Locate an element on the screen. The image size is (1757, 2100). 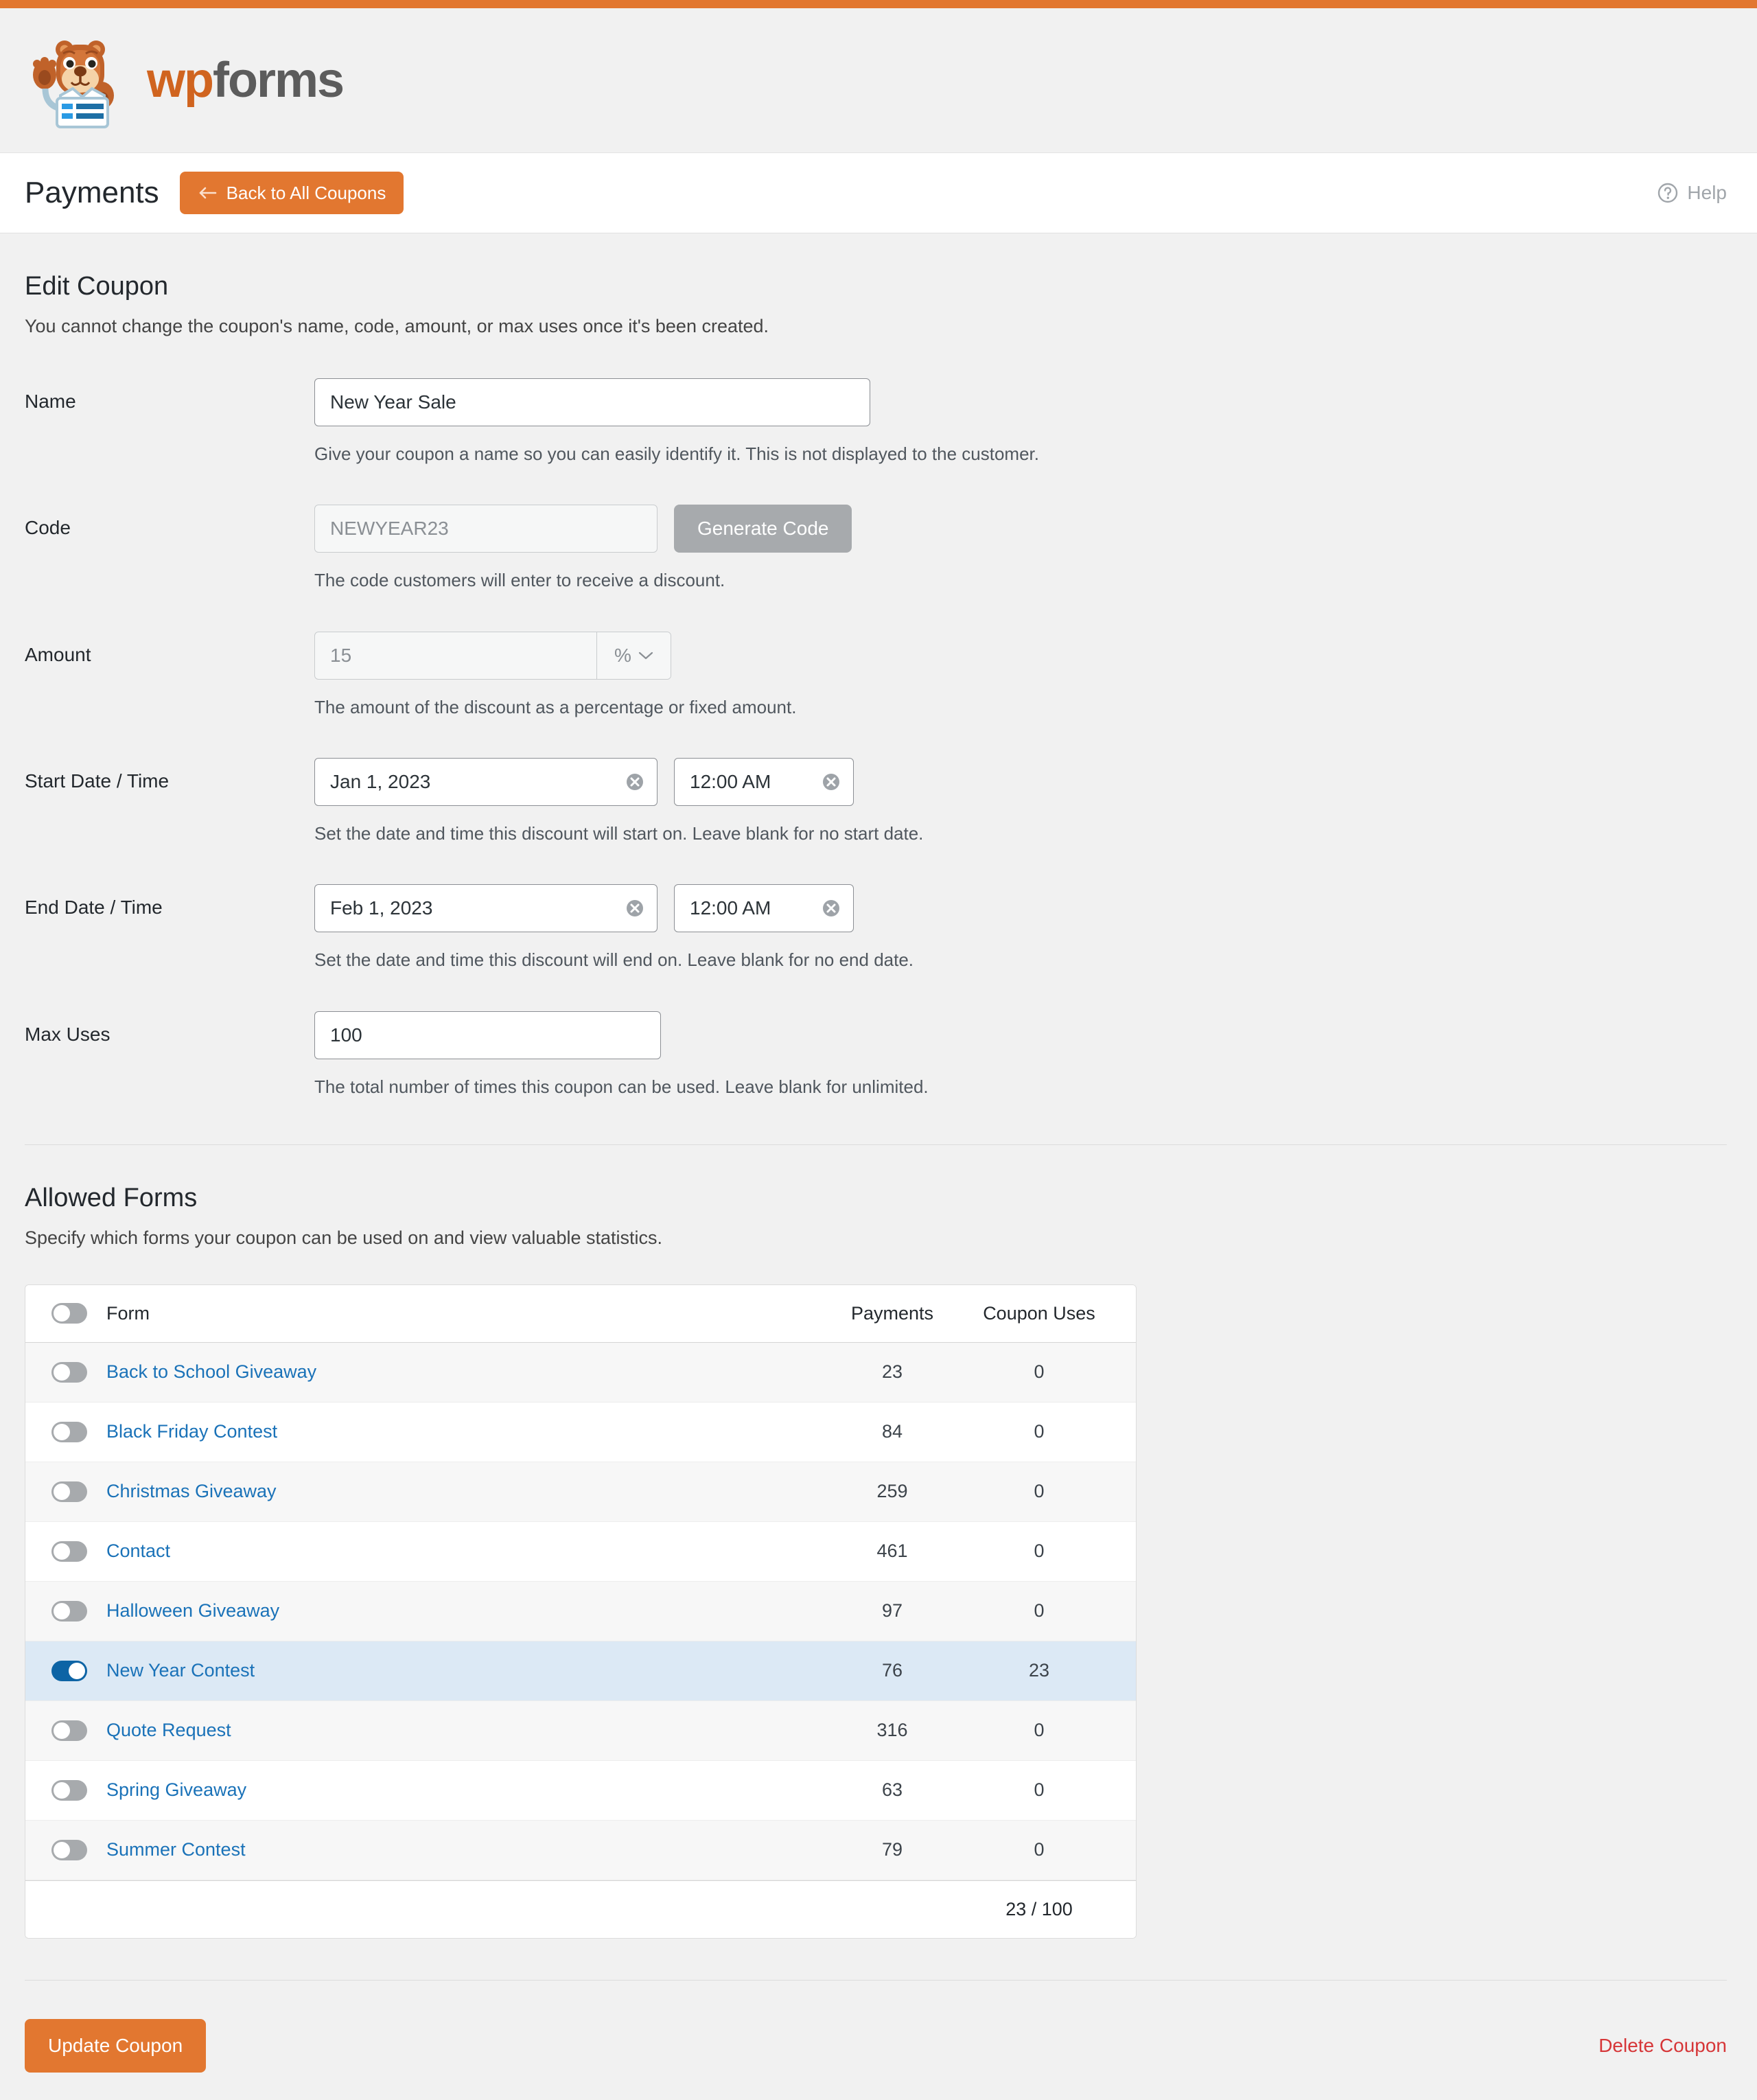
wordmark-forms: forms is located at coordinates (278, 80).